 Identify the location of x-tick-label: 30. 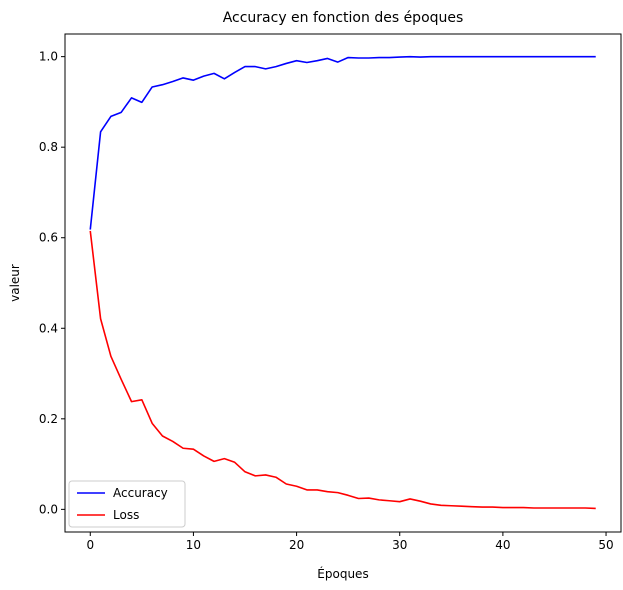
(399, 545).